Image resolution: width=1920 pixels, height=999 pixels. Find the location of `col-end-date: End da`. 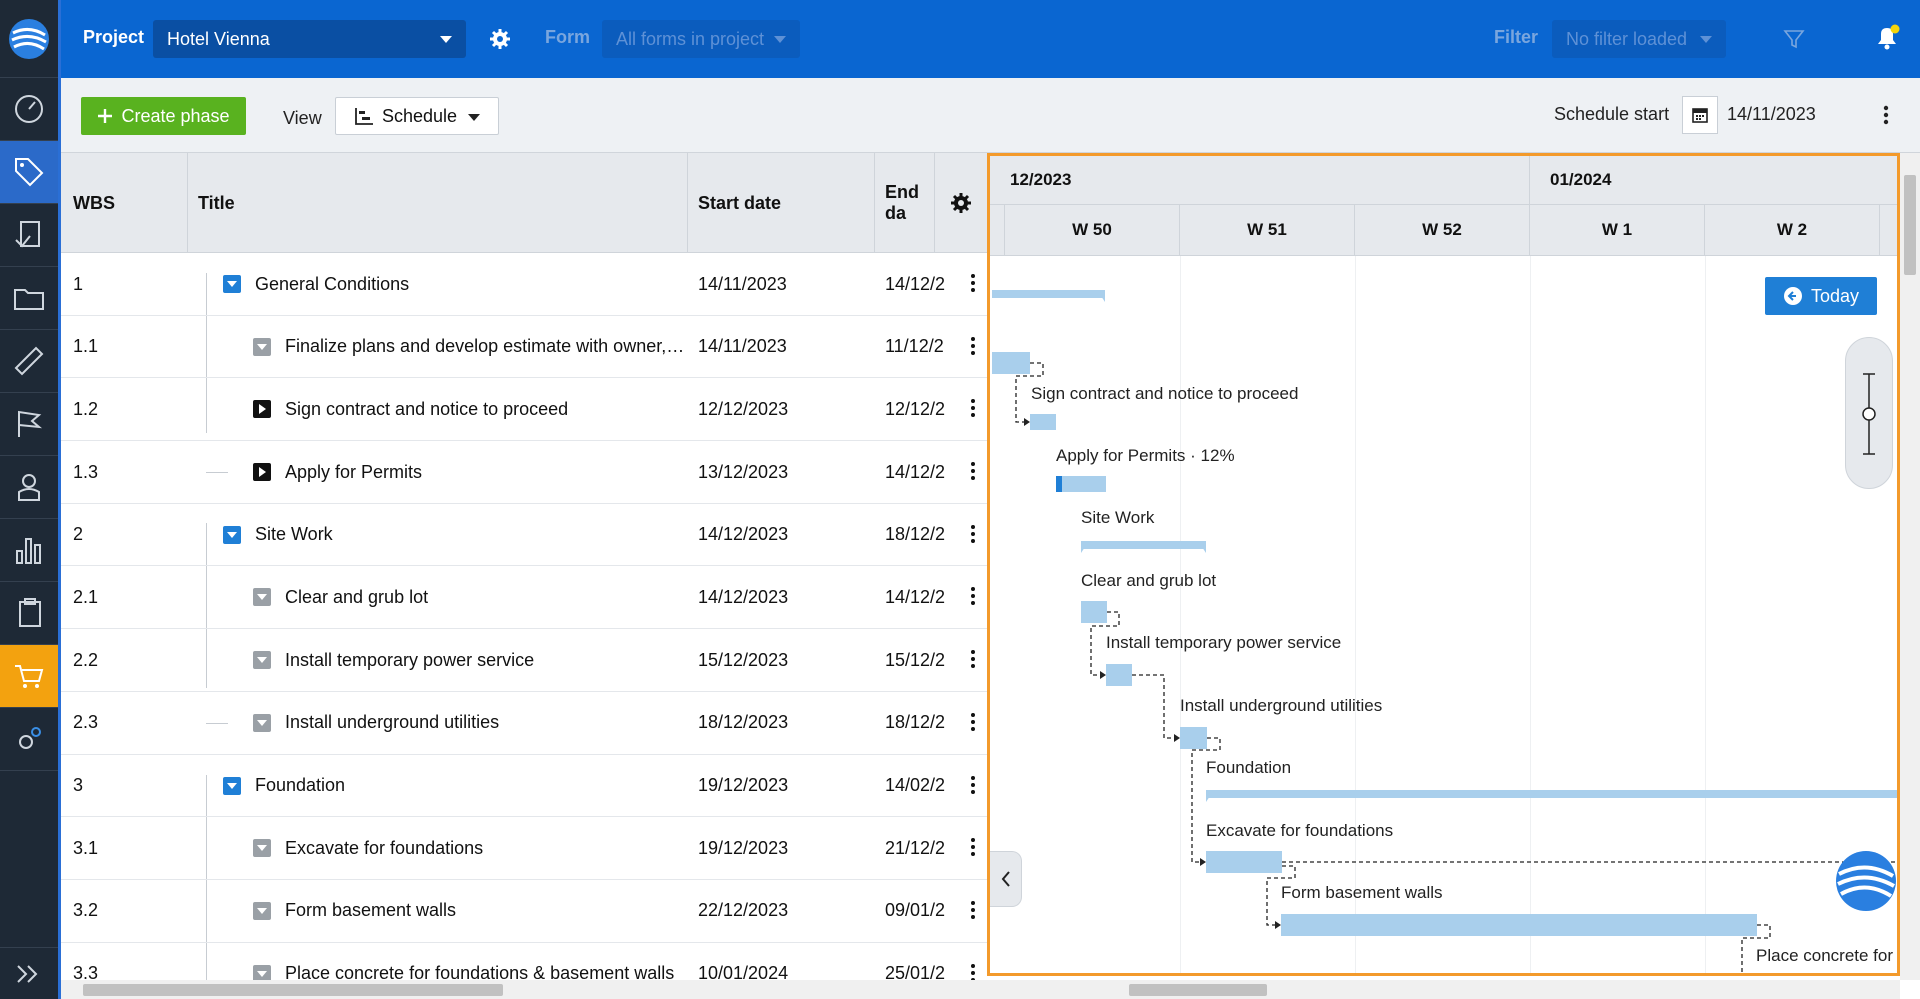

col-end-date: End da is located at coordinates (905, 203).